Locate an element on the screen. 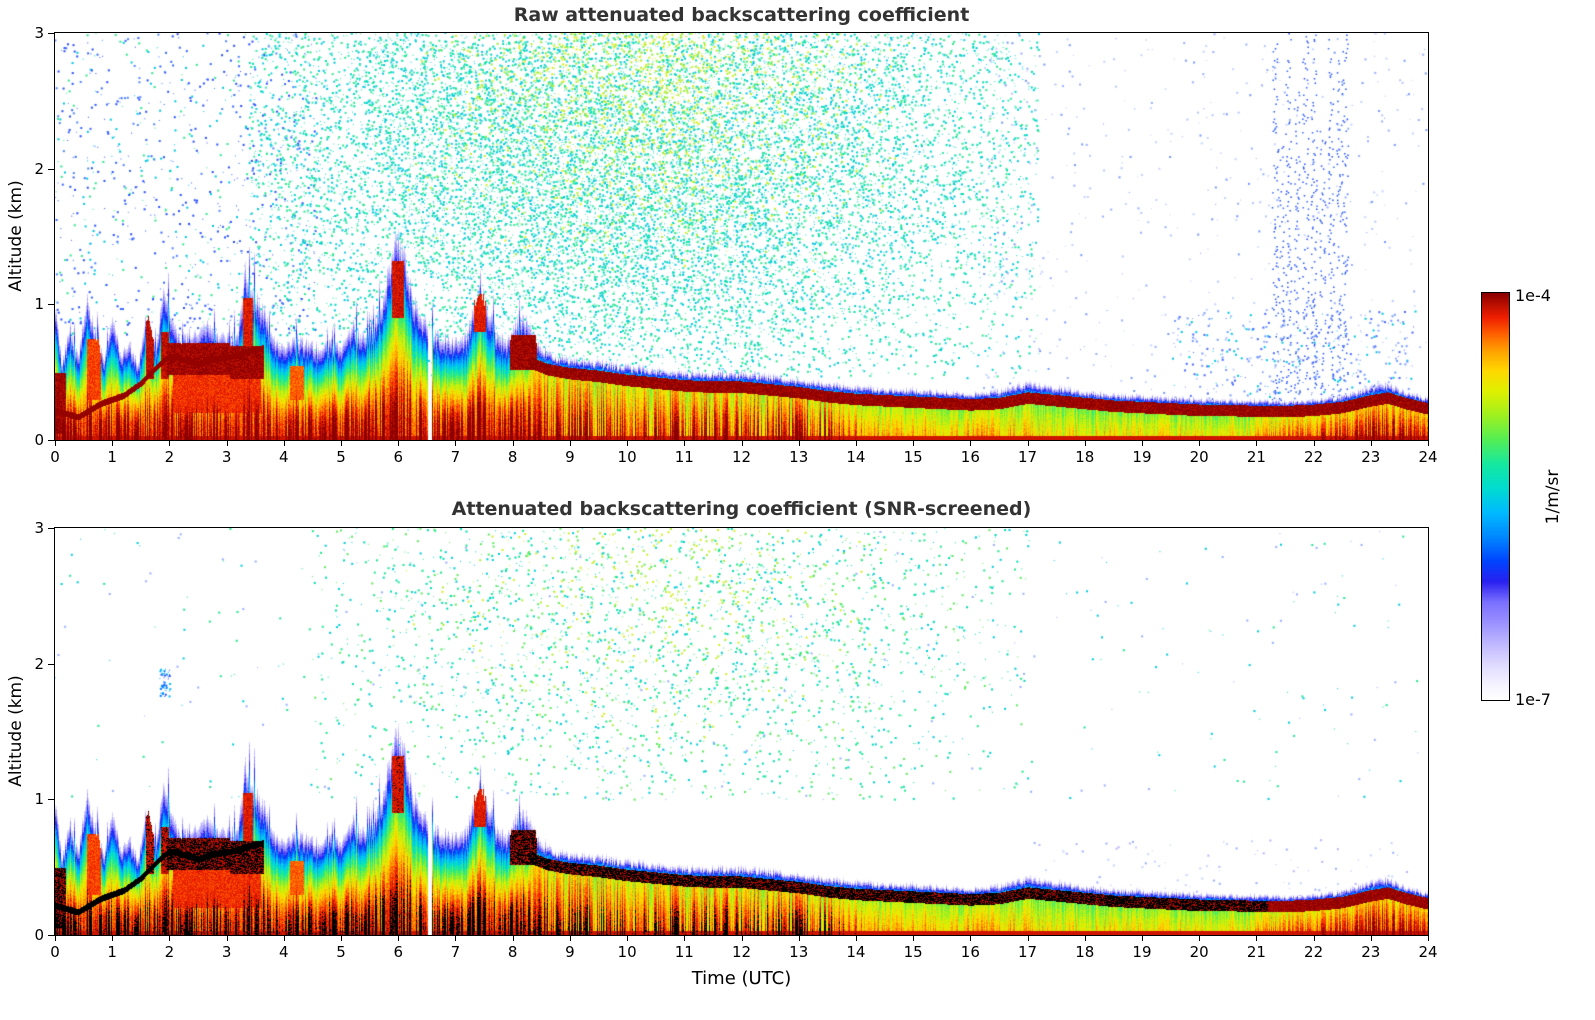  x-tick-label: 15 is located at coordinates (913, 952).